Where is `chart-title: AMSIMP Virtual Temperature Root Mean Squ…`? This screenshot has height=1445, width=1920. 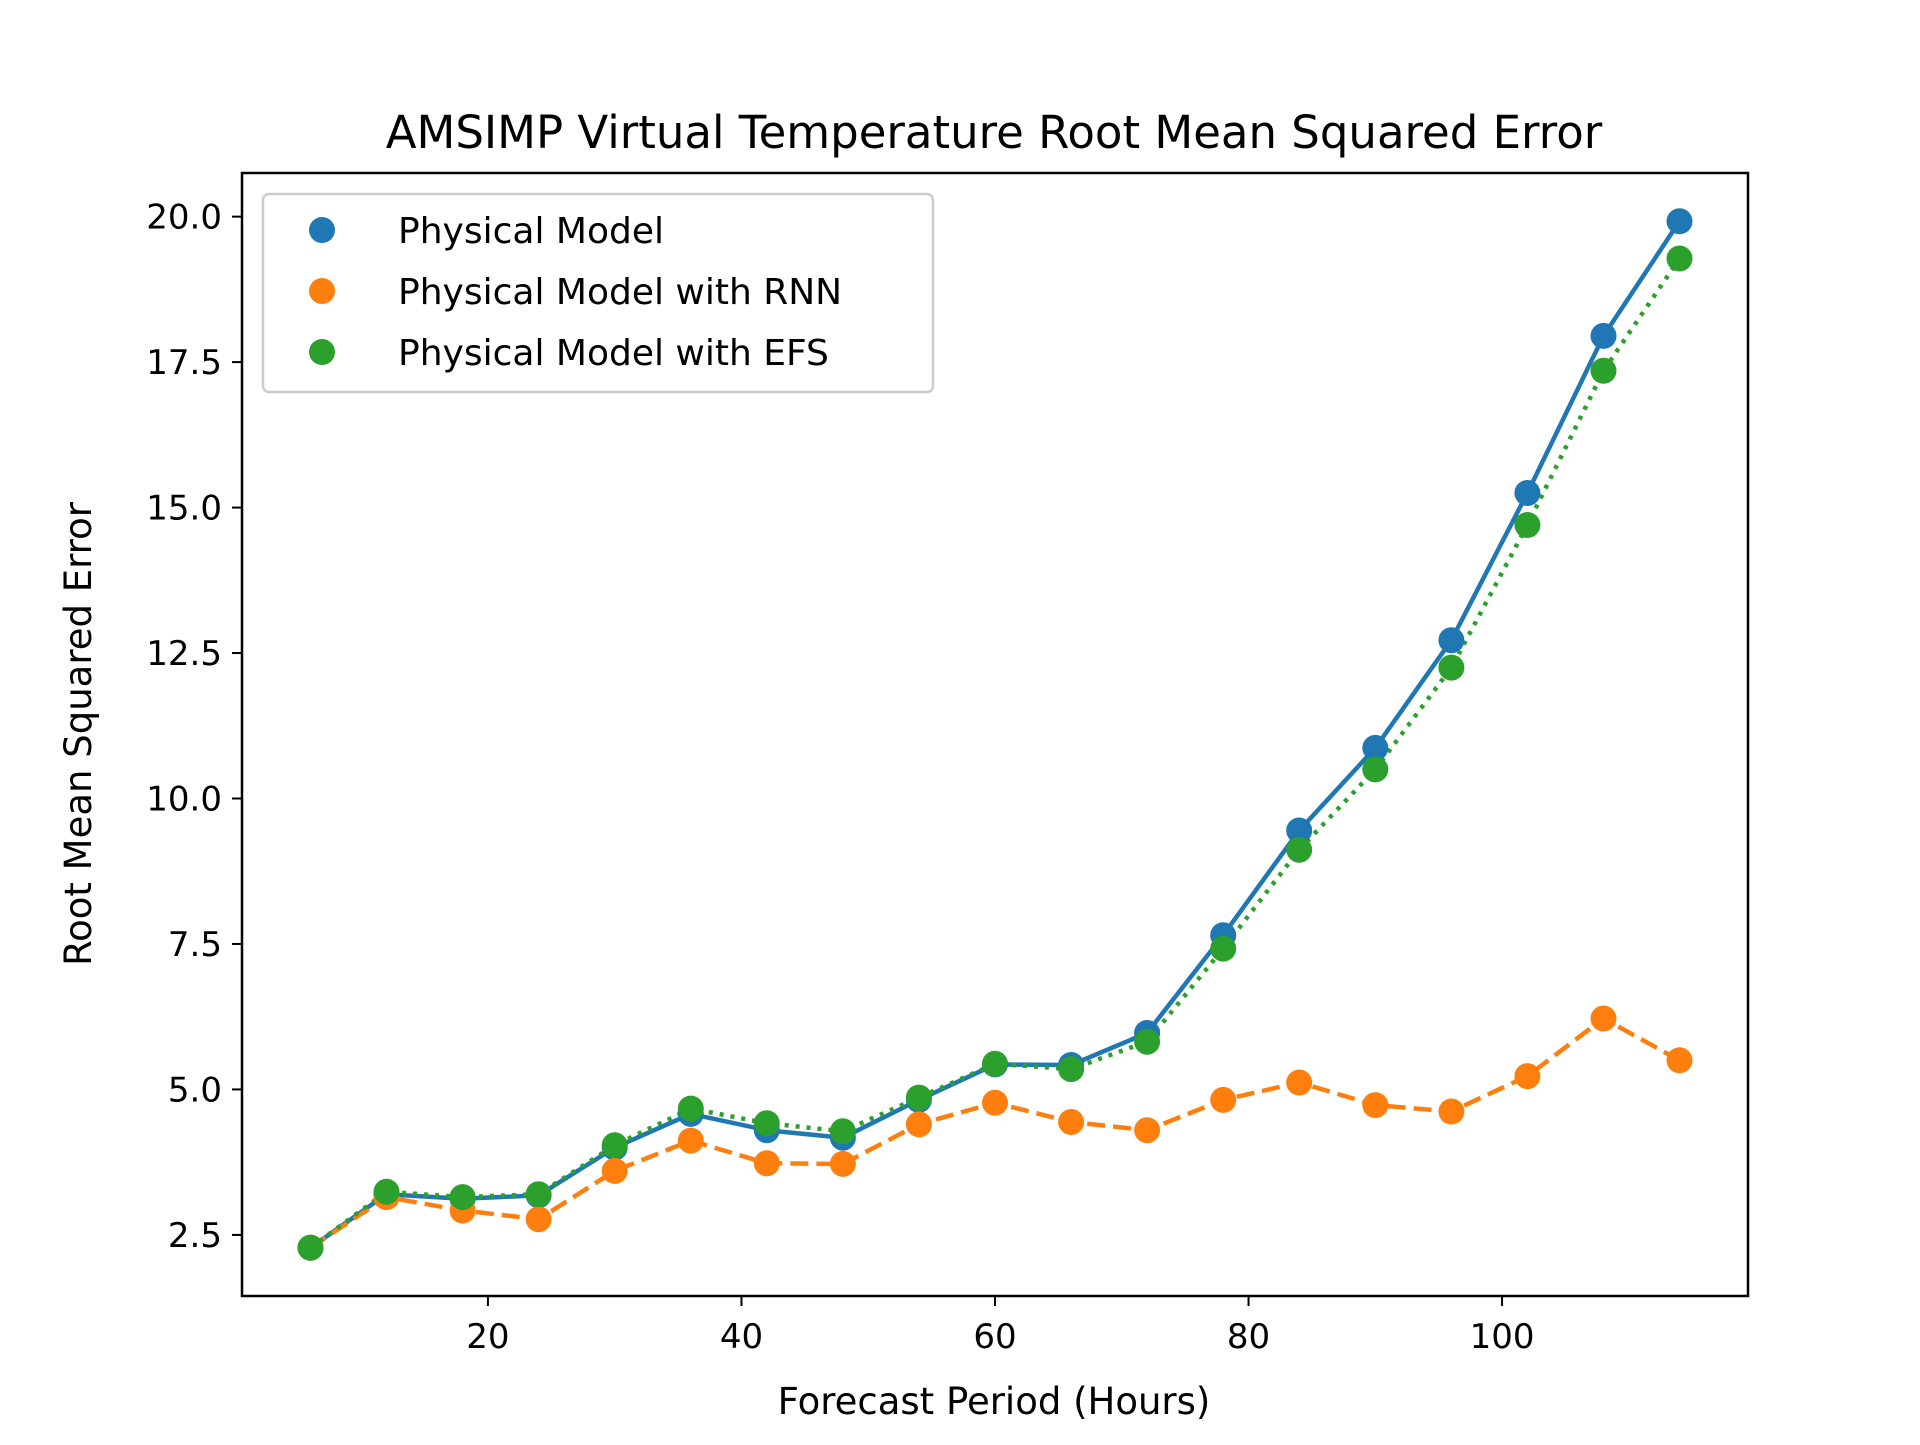
chart-title: AMSIMP Virtual Temperature Root Mean Squ… is located at coordinates (994, 132).